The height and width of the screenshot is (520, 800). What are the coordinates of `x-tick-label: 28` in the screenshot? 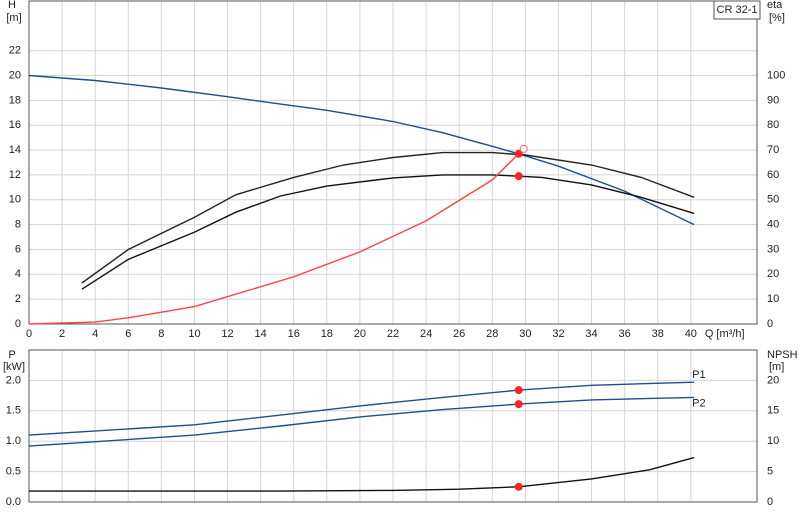 It's located at (492, 334).